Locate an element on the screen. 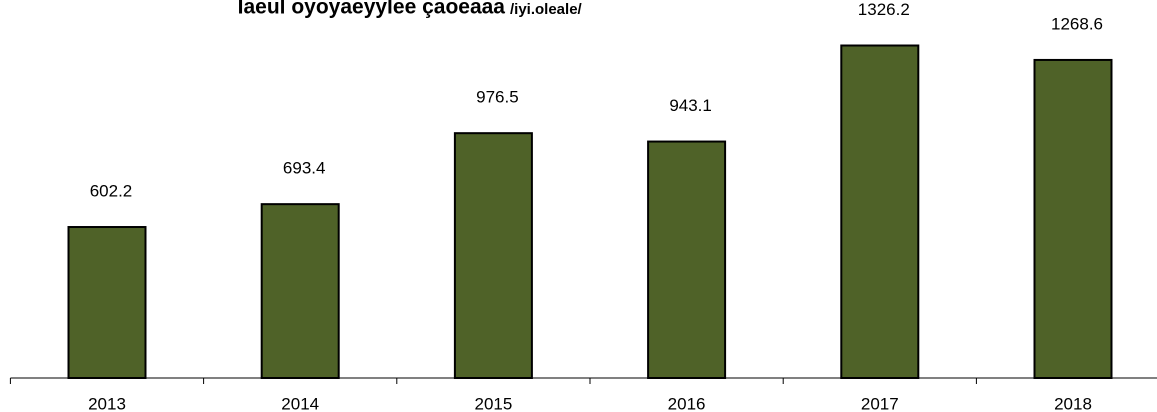  data-label: 693.4 is located at coordinates (304, 168).